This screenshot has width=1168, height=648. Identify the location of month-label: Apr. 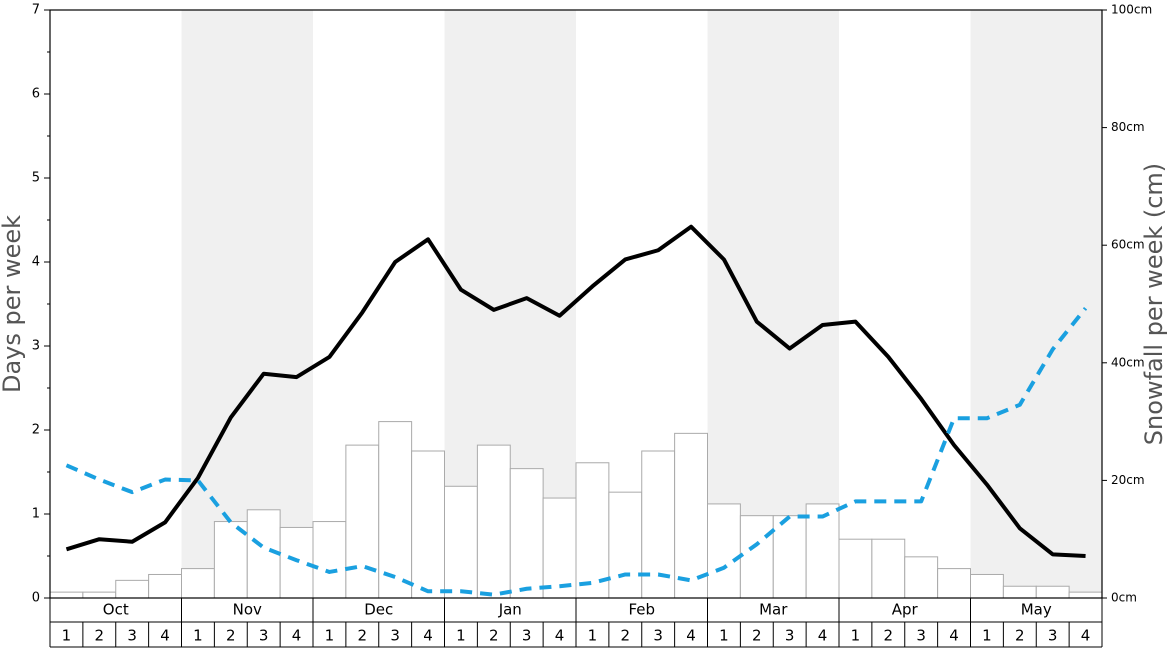
(905, 610).